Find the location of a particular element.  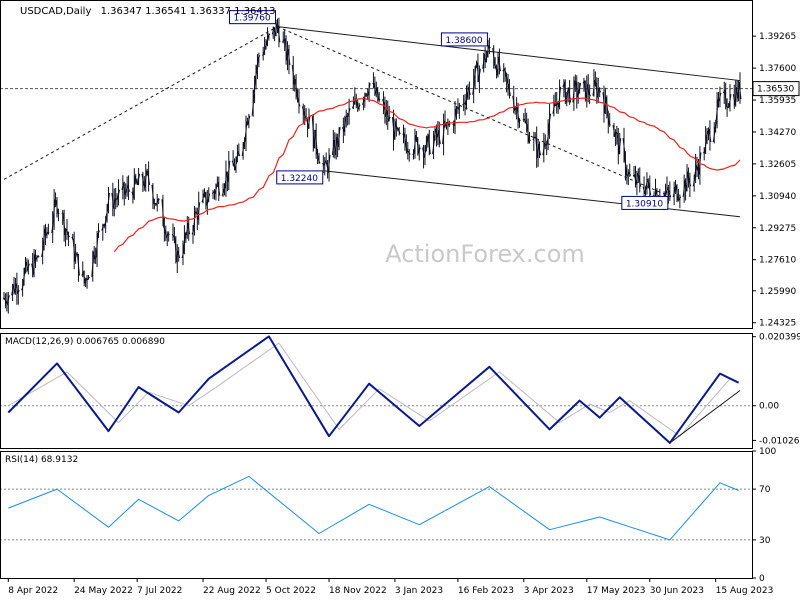

x-tick-label: 22 Aug 2022 is located at coordinates (232, 591).